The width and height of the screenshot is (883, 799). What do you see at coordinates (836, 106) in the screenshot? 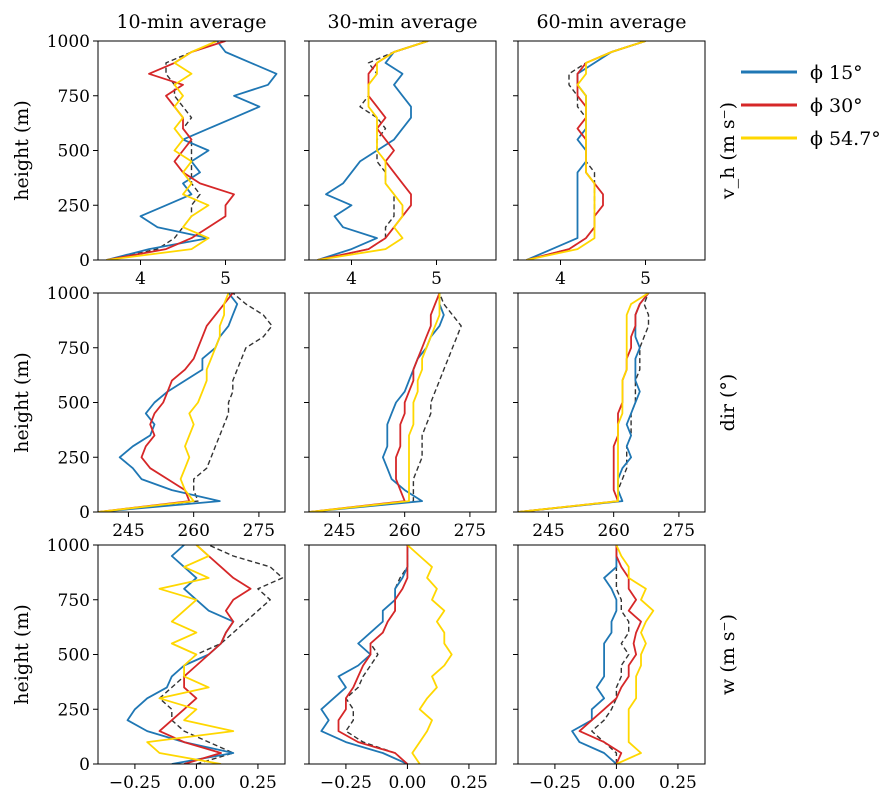
I see `legend-entry-2: ϕ 30°` at bounding box center [836, 106].